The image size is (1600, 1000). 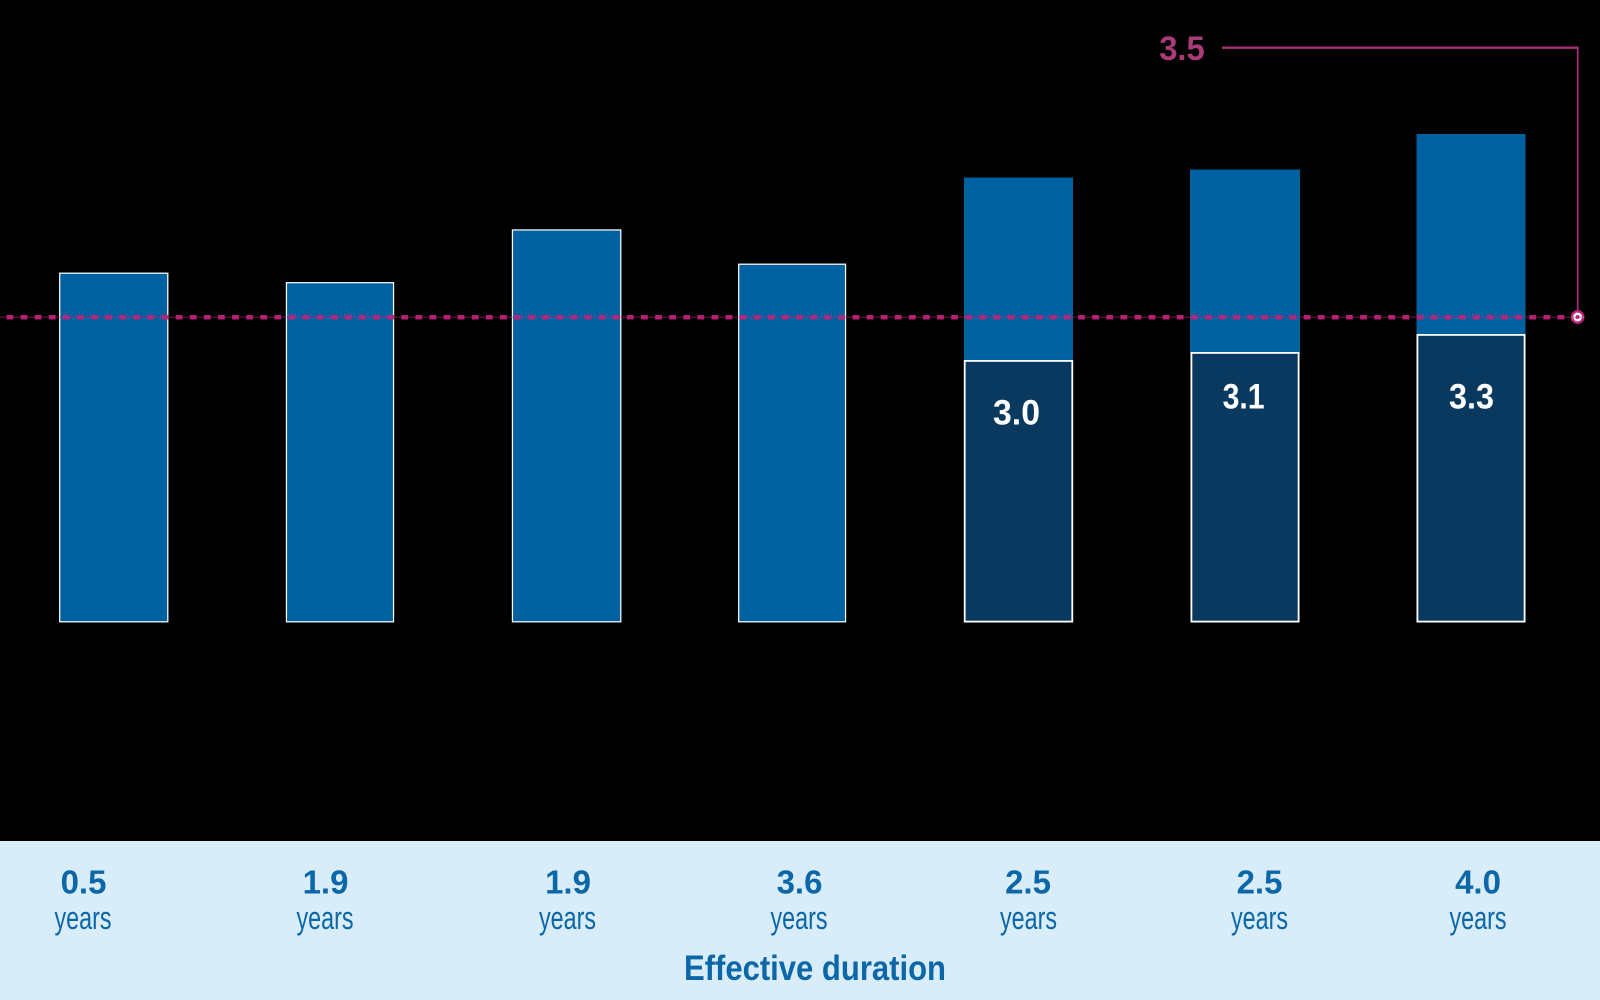 I want to click on svg-text: 0.5, so click(x=84, y=882).